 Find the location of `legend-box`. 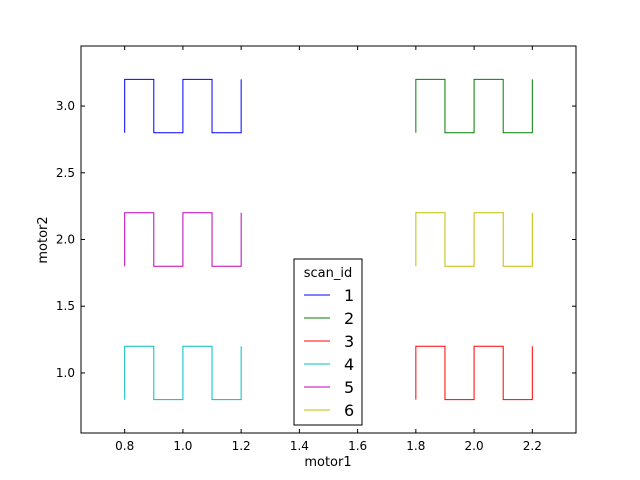

legend-box is located at coordinates (328, 342).